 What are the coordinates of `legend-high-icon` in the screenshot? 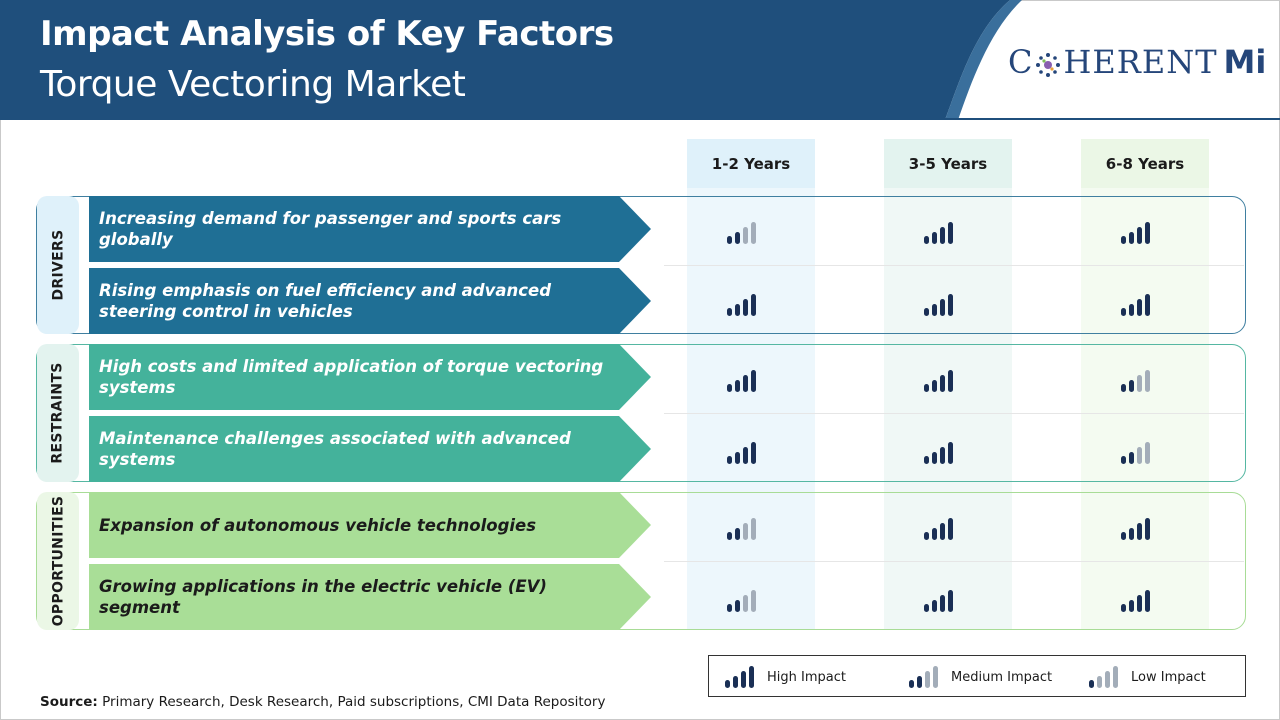 It's located at (743, 677).